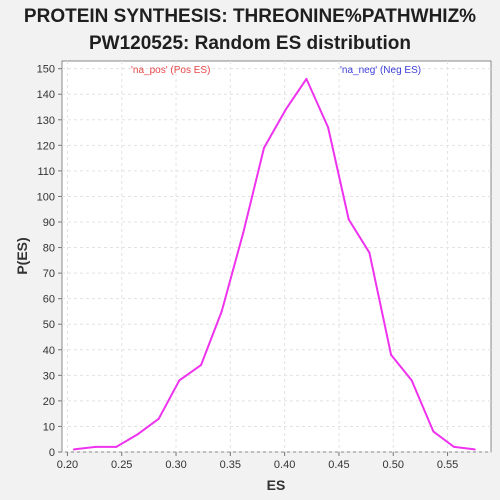  I want to click on y-tick-label: 50, so click(49, 325).